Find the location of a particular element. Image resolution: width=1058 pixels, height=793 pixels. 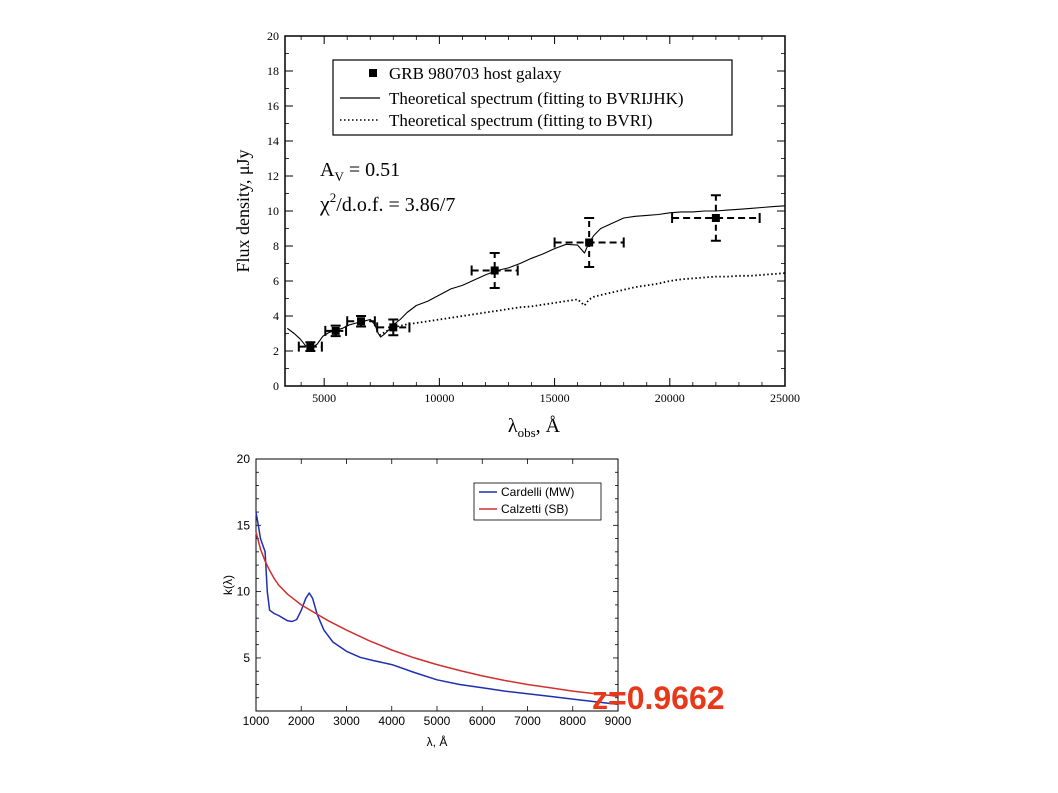

chi-square-annotation: χ2/d.o.f. = 3.86/7 is located at coordinates (387, 203).